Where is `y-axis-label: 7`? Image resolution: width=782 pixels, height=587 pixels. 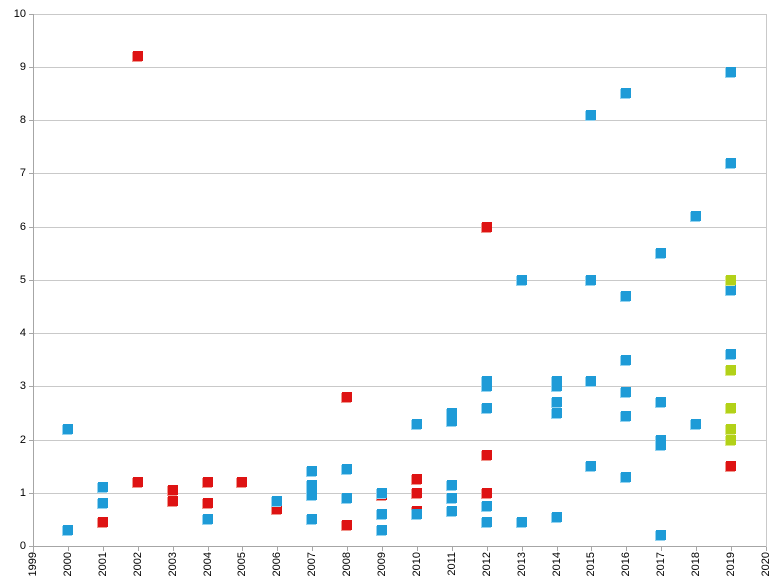
y-axis-label: 7 is located at coordinates (22, 173).